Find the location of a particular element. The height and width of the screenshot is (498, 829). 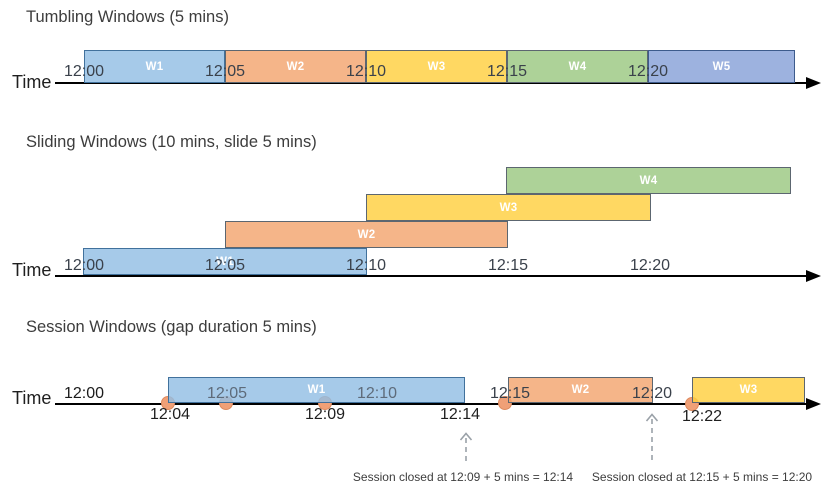

section-title-tumbling: Tumbling Windows (5 mins) is located at coordinates (127, 17).